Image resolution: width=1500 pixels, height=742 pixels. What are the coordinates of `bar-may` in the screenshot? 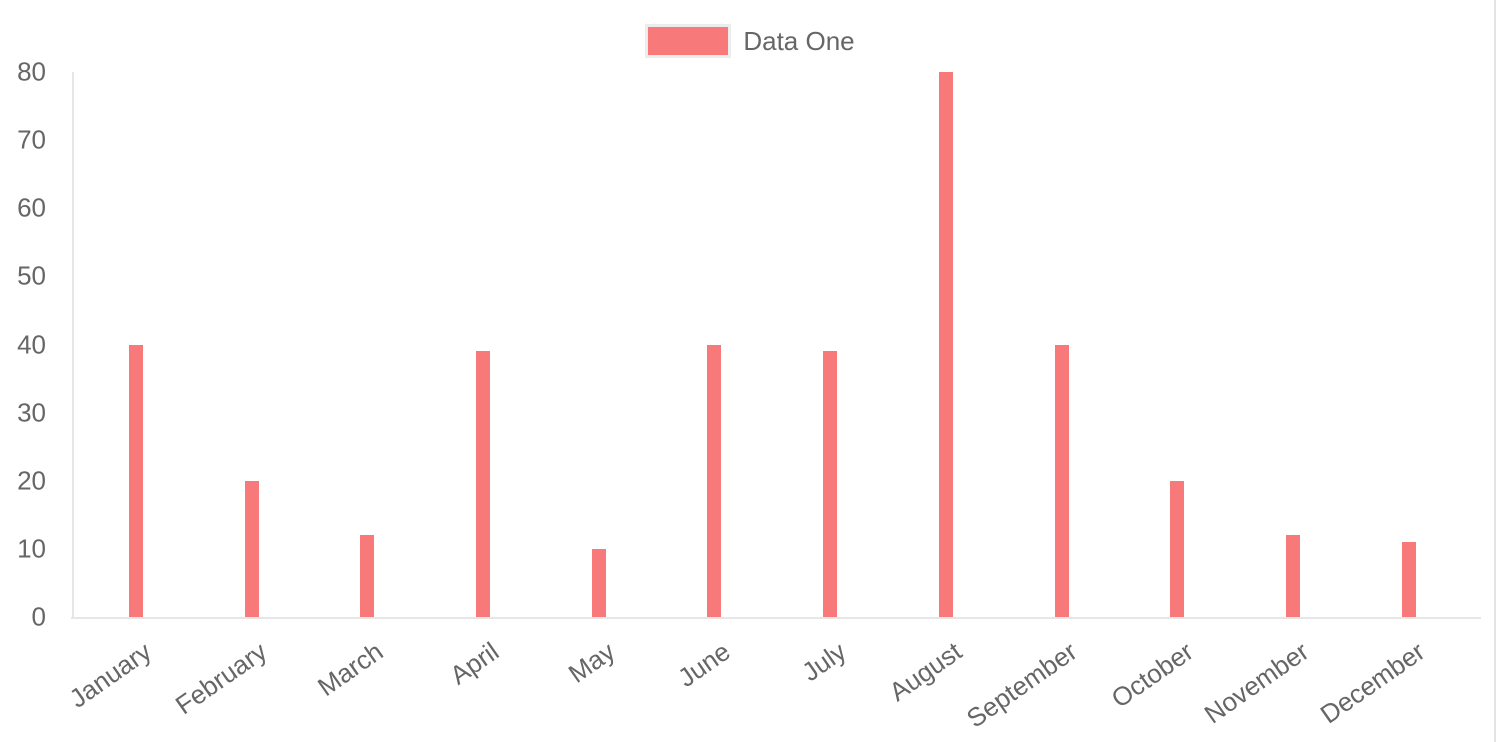 It's located at (598, 582).